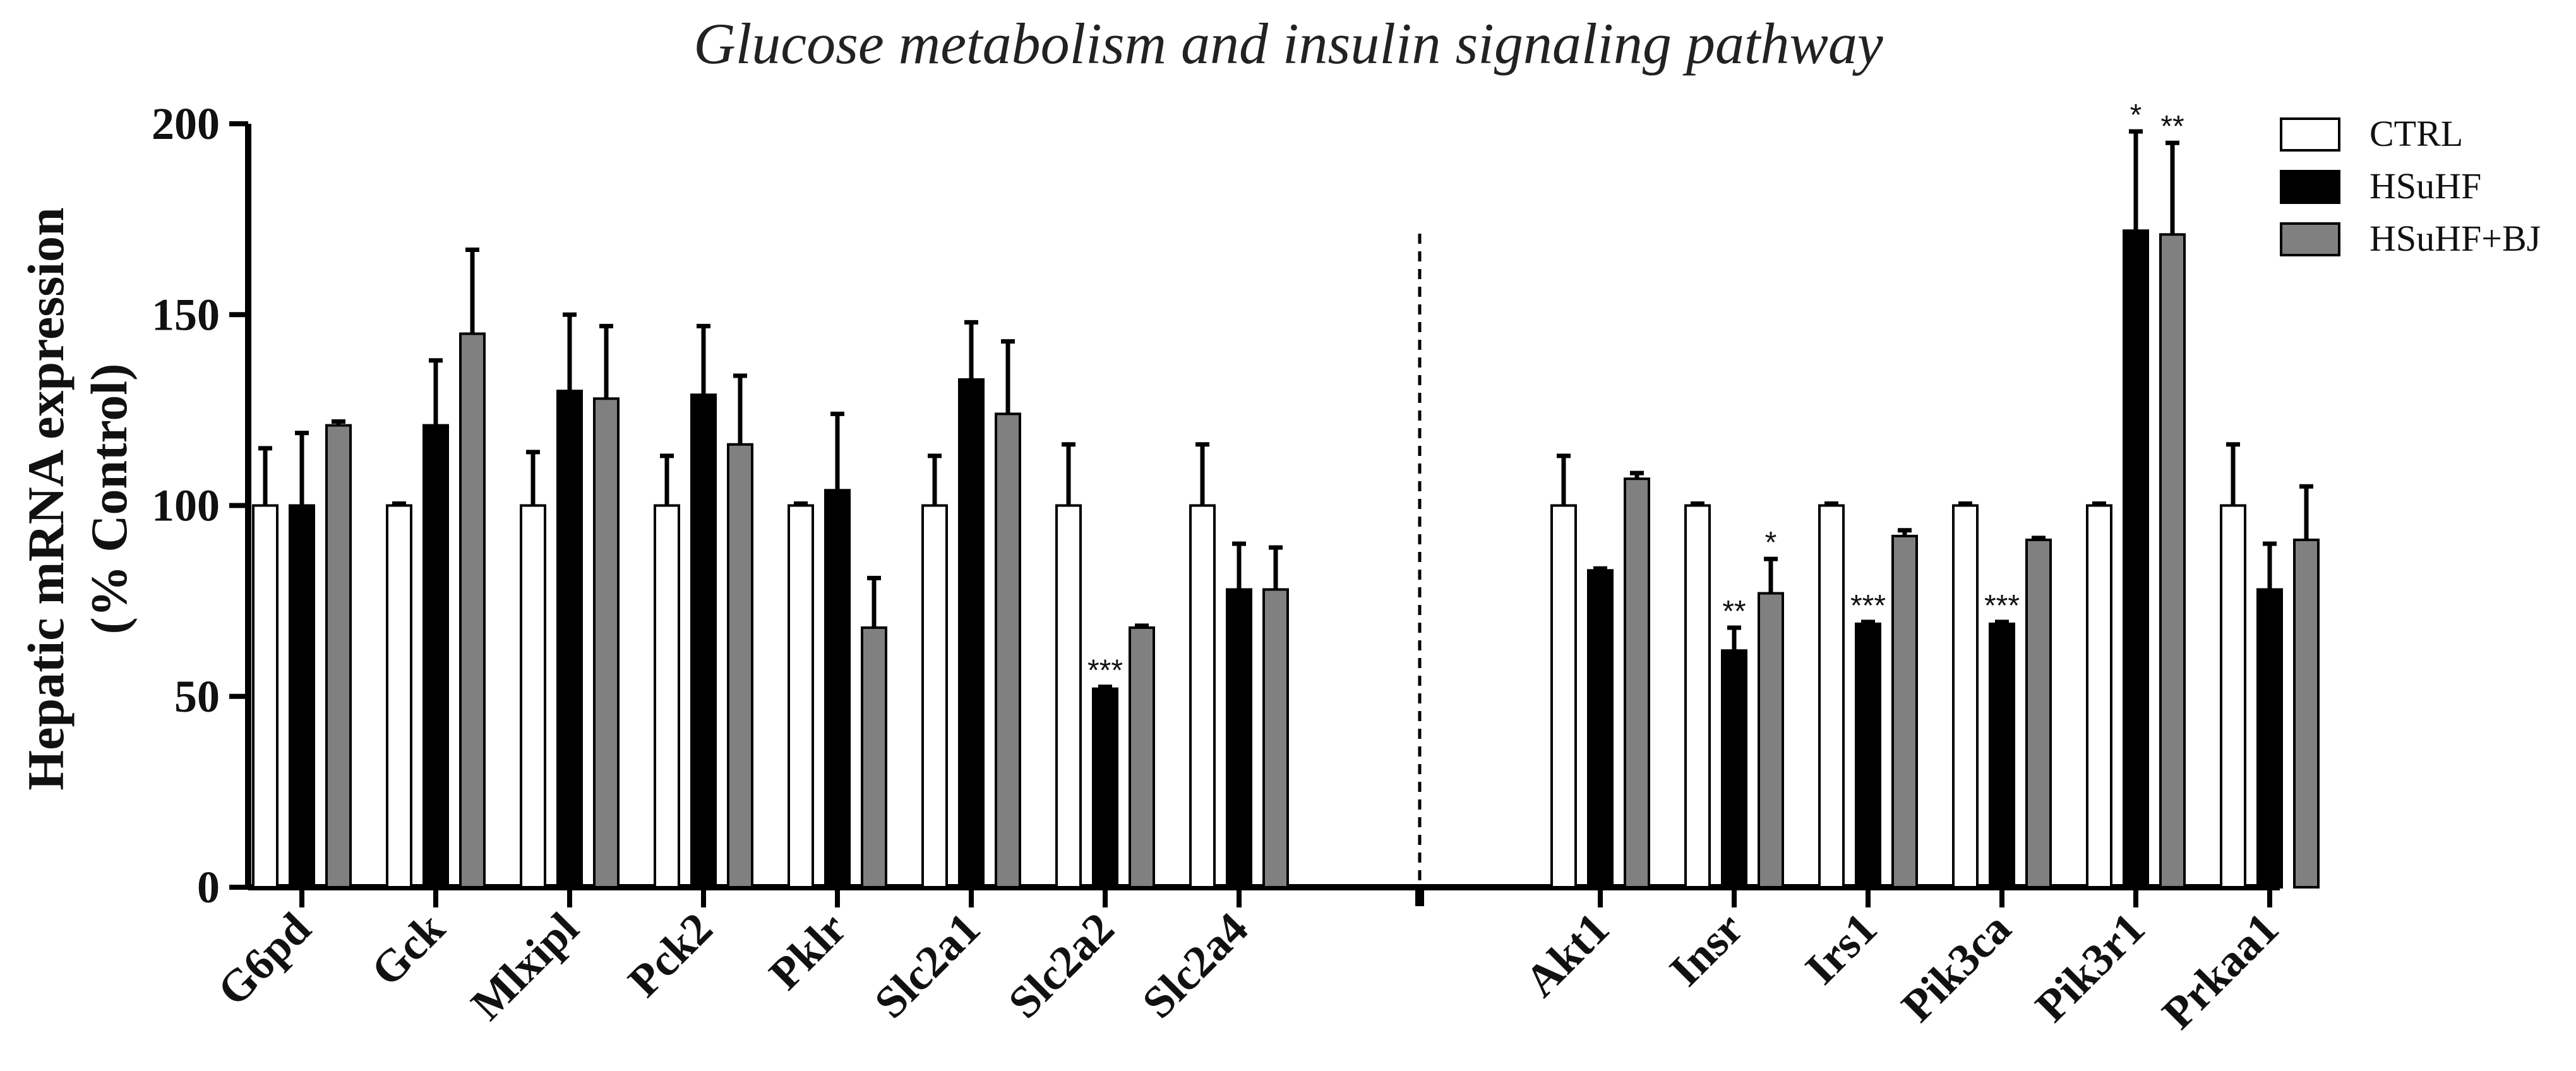 Image resolution: width=2576 pixels, height=1071 pixels. Describe the element at coordinates (208, 887) in the screenshot. I see `y-tick-label: 0` at that location.